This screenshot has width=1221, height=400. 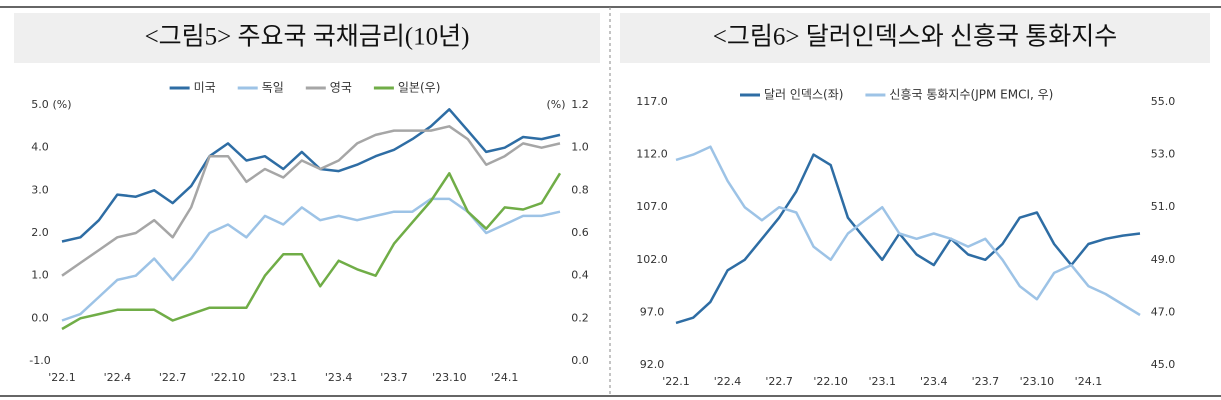 What do you see at coordinates (580, 275) in the screenshot?
I see `y2-tick-label: 0.4` at bounding box center [580, 275].